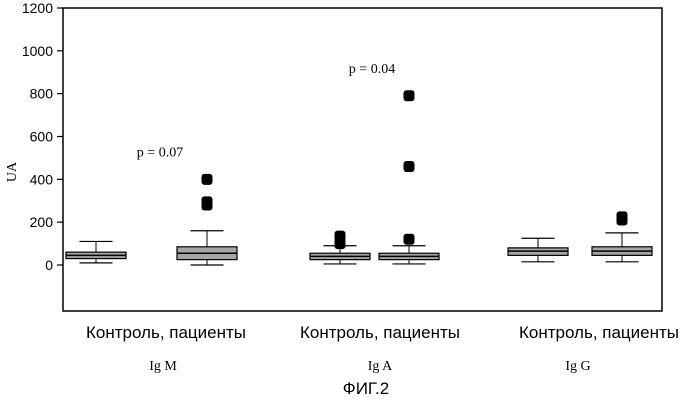 The width and height of the screenshot is (699, 404). Describe the element at coordinates (366, 388) in the screenshot. I see `figure-caption: ФИГ.2` at that location.